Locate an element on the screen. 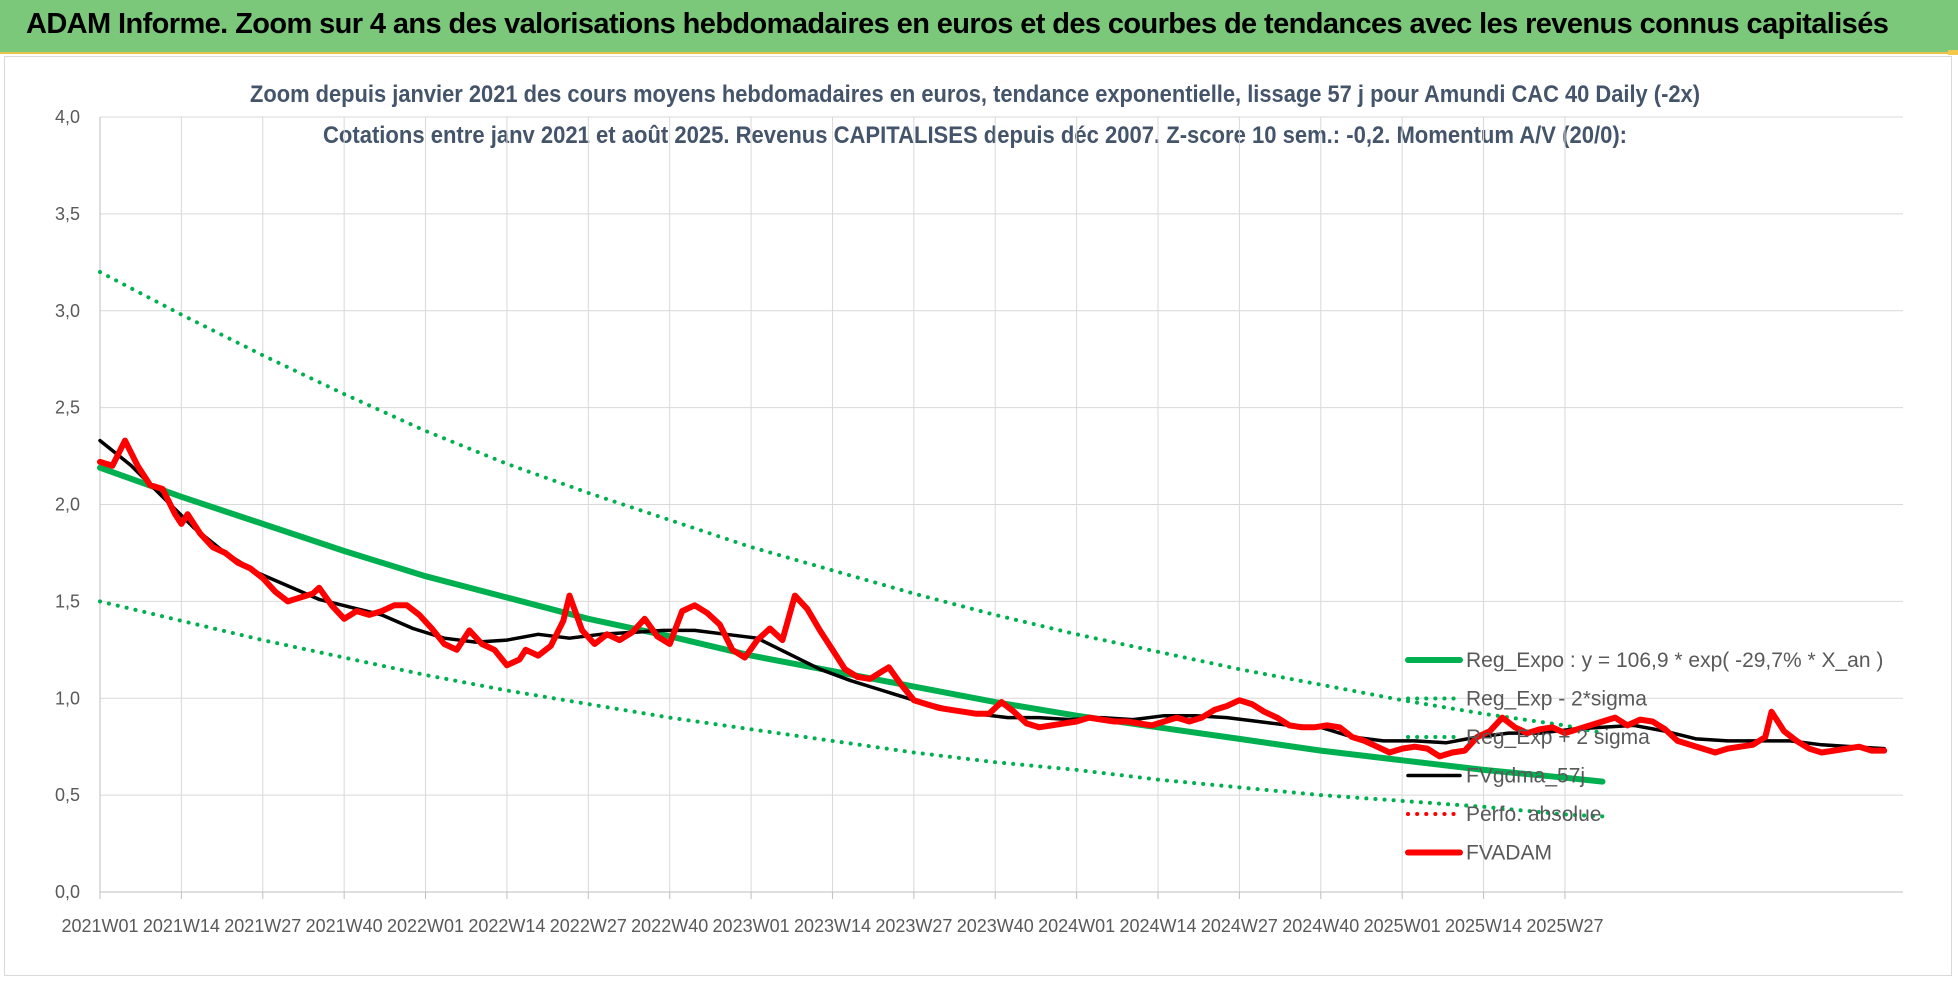 The width and height of the screenshot is (1958, 984). x-tick-label: 2024W27 is located at coordinates (1239, 926).